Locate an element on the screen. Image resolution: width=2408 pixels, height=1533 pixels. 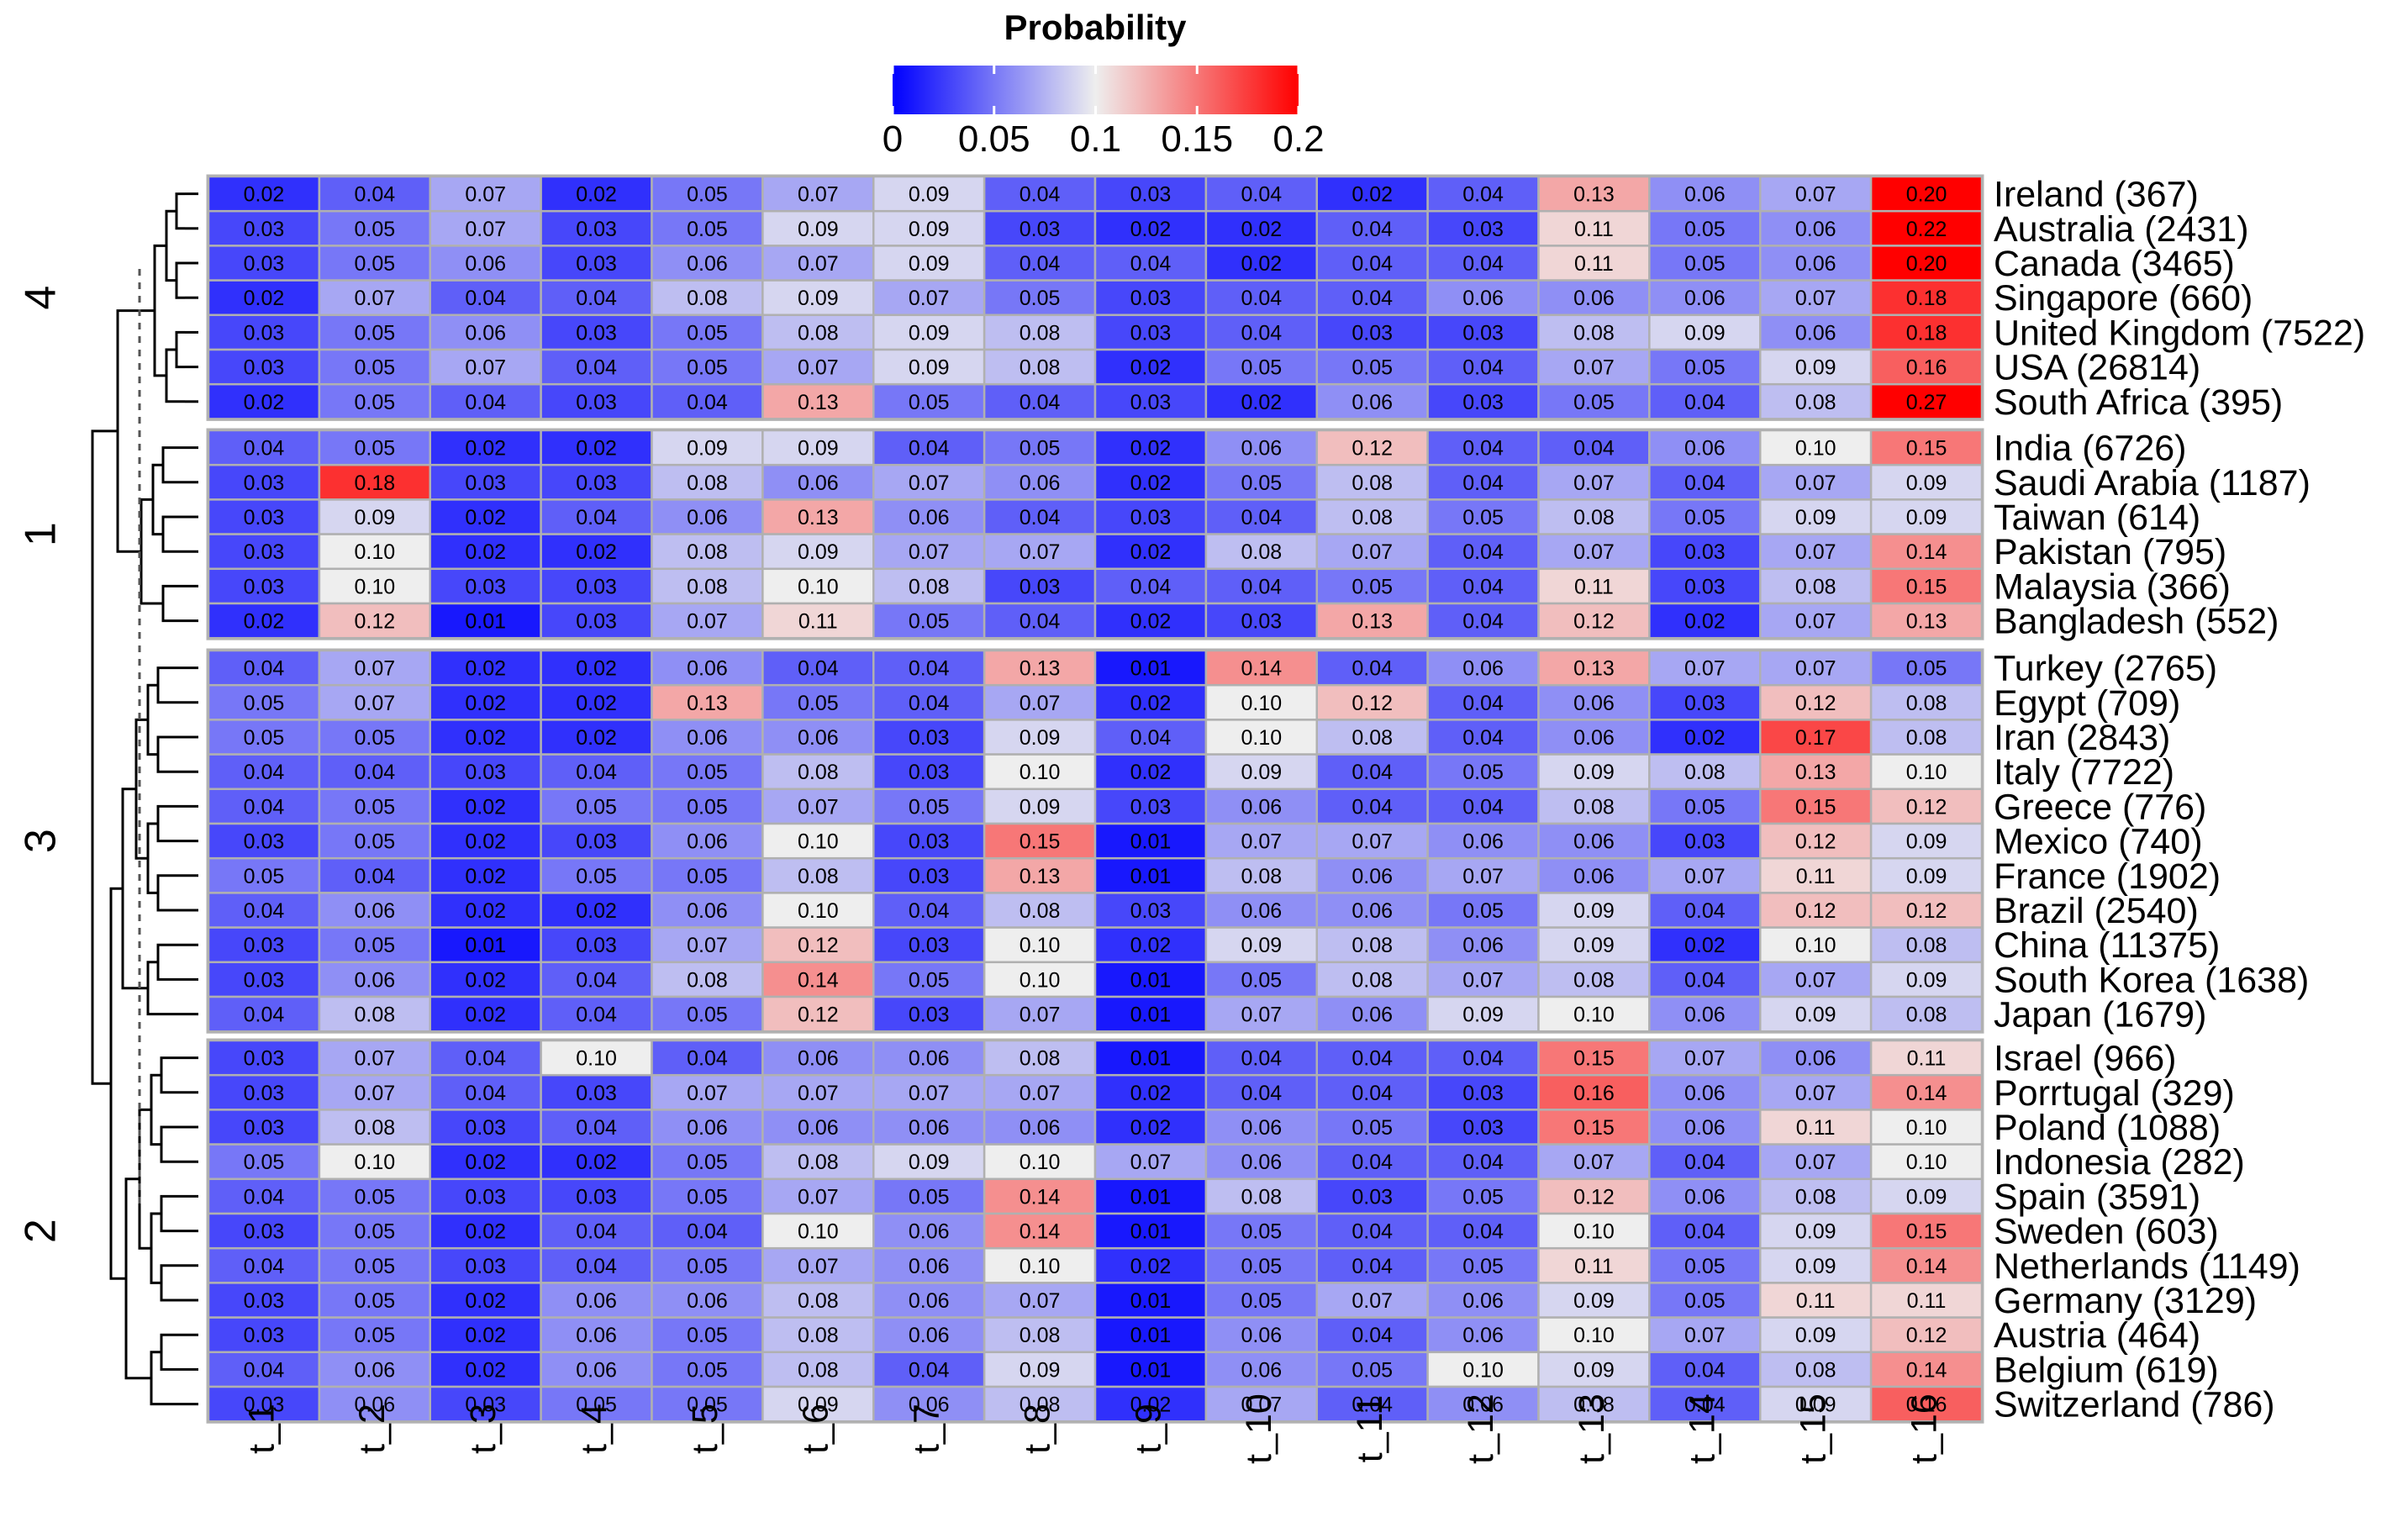
cell-value-label: 0.14 is located at coordinates (818, 980).